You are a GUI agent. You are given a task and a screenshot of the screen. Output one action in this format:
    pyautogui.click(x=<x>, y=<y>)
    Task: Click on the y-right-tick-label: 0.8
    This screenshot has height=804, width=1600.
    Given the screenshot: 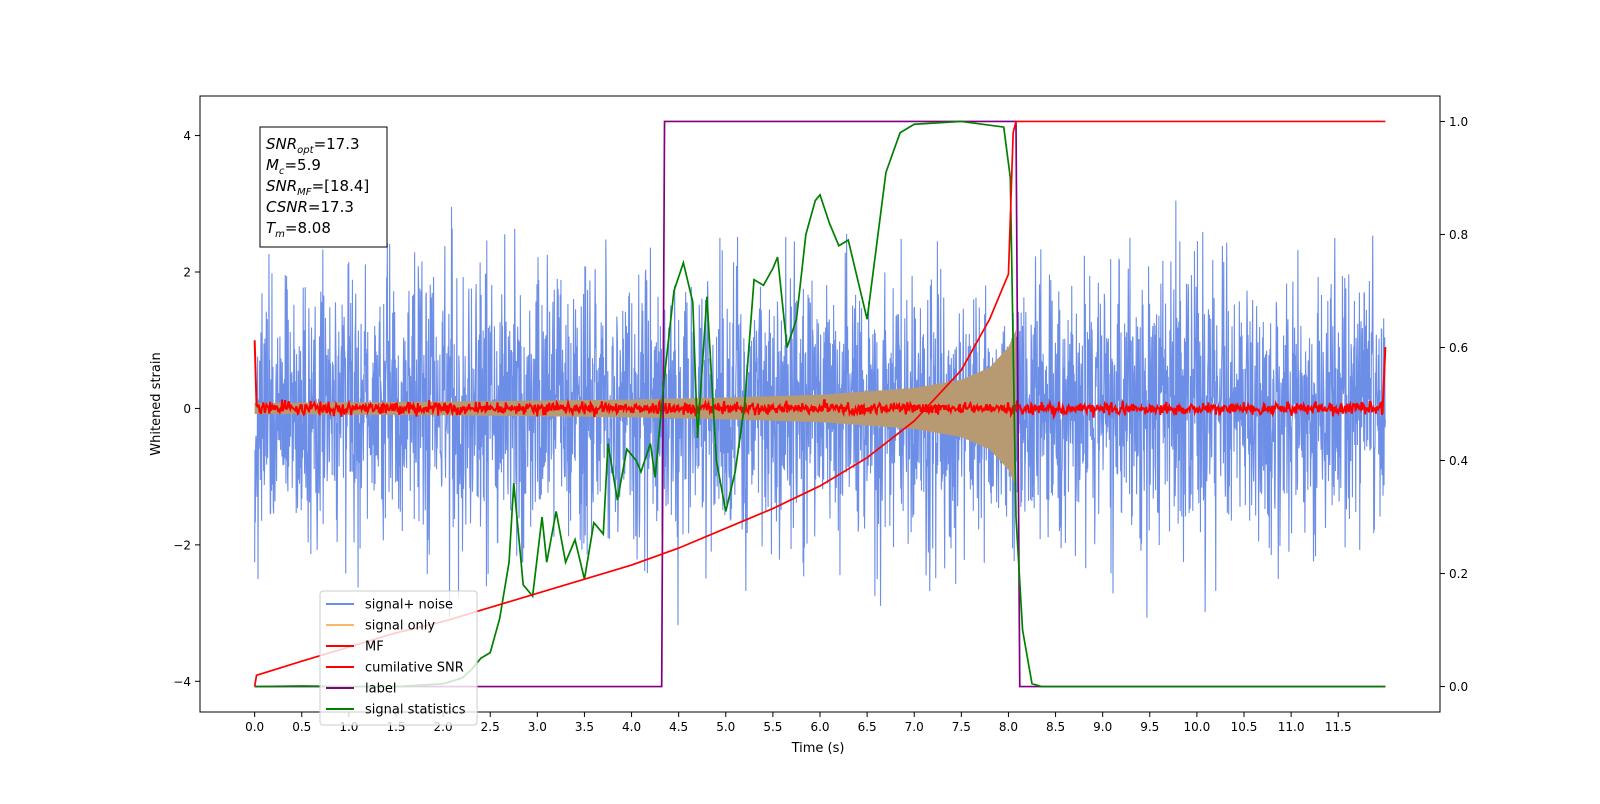 What is the action you would take?
    pyautogui.click(x=1458, y=235)
    